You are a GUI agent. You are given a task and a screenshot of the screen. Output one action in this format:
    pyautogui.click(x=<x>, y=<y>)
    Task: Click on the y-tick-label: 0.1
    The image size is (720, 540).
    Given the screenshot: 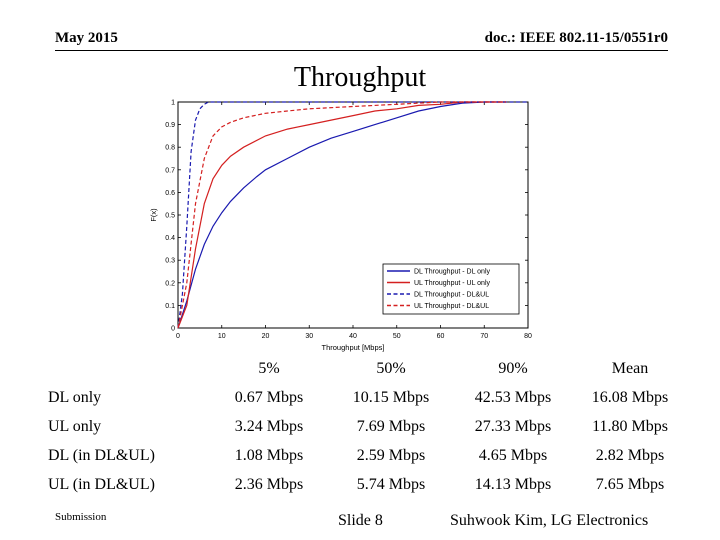 What is the action you would take?
    pyautogui.click(x=170, y=306)
    